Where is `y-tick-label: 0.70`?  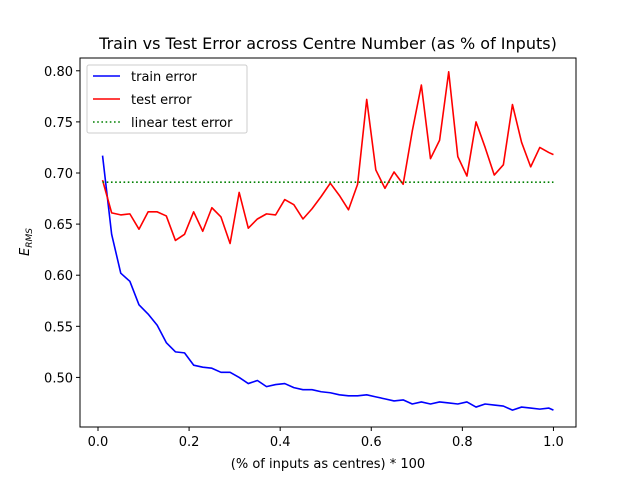 y-tick-label: 0.70 is located at coordinates (58, 174).